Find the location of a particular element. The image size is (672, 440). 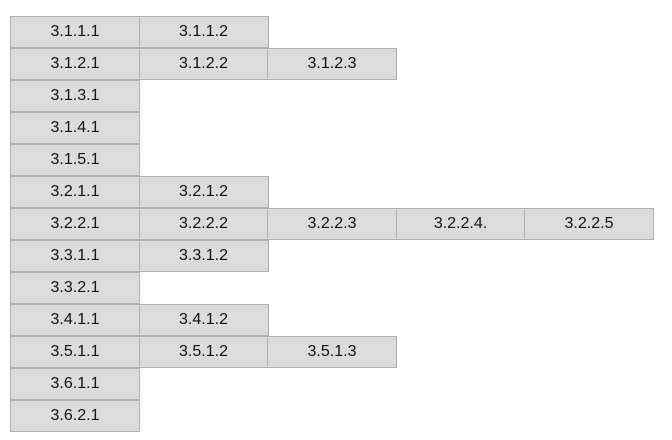

grid-row: 3.1.5.1 is located at coordinates (331, 160).